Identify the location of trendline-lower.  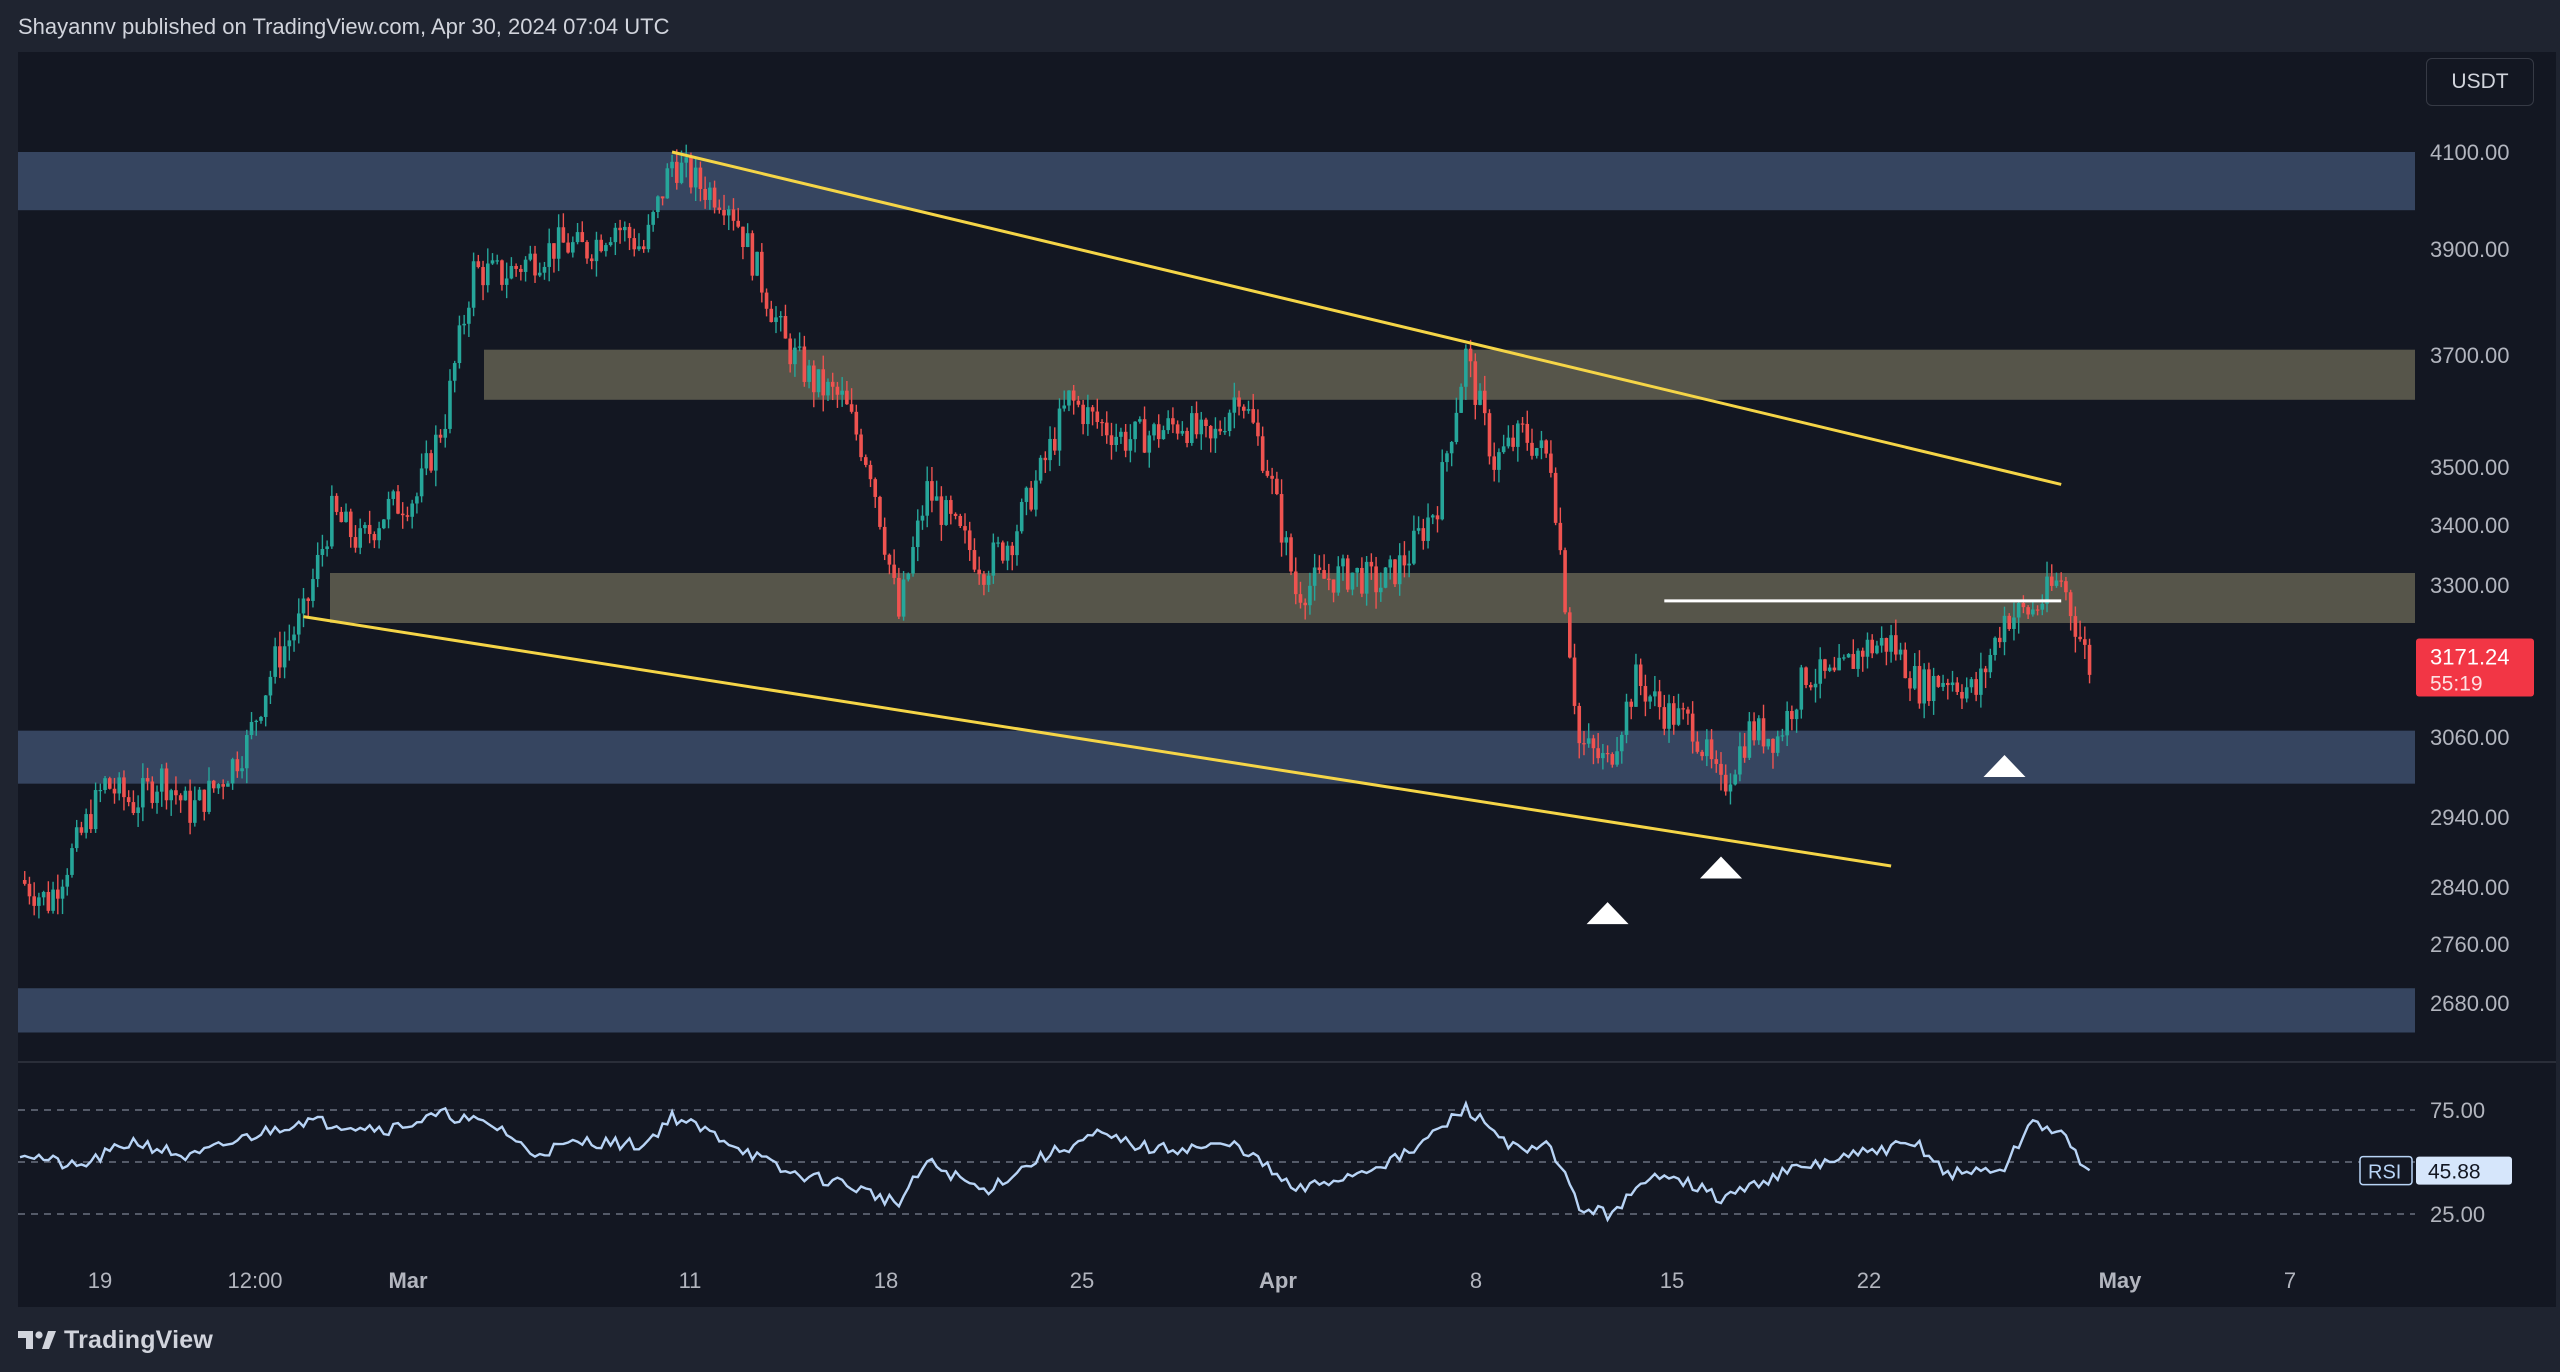
(1097, 741).